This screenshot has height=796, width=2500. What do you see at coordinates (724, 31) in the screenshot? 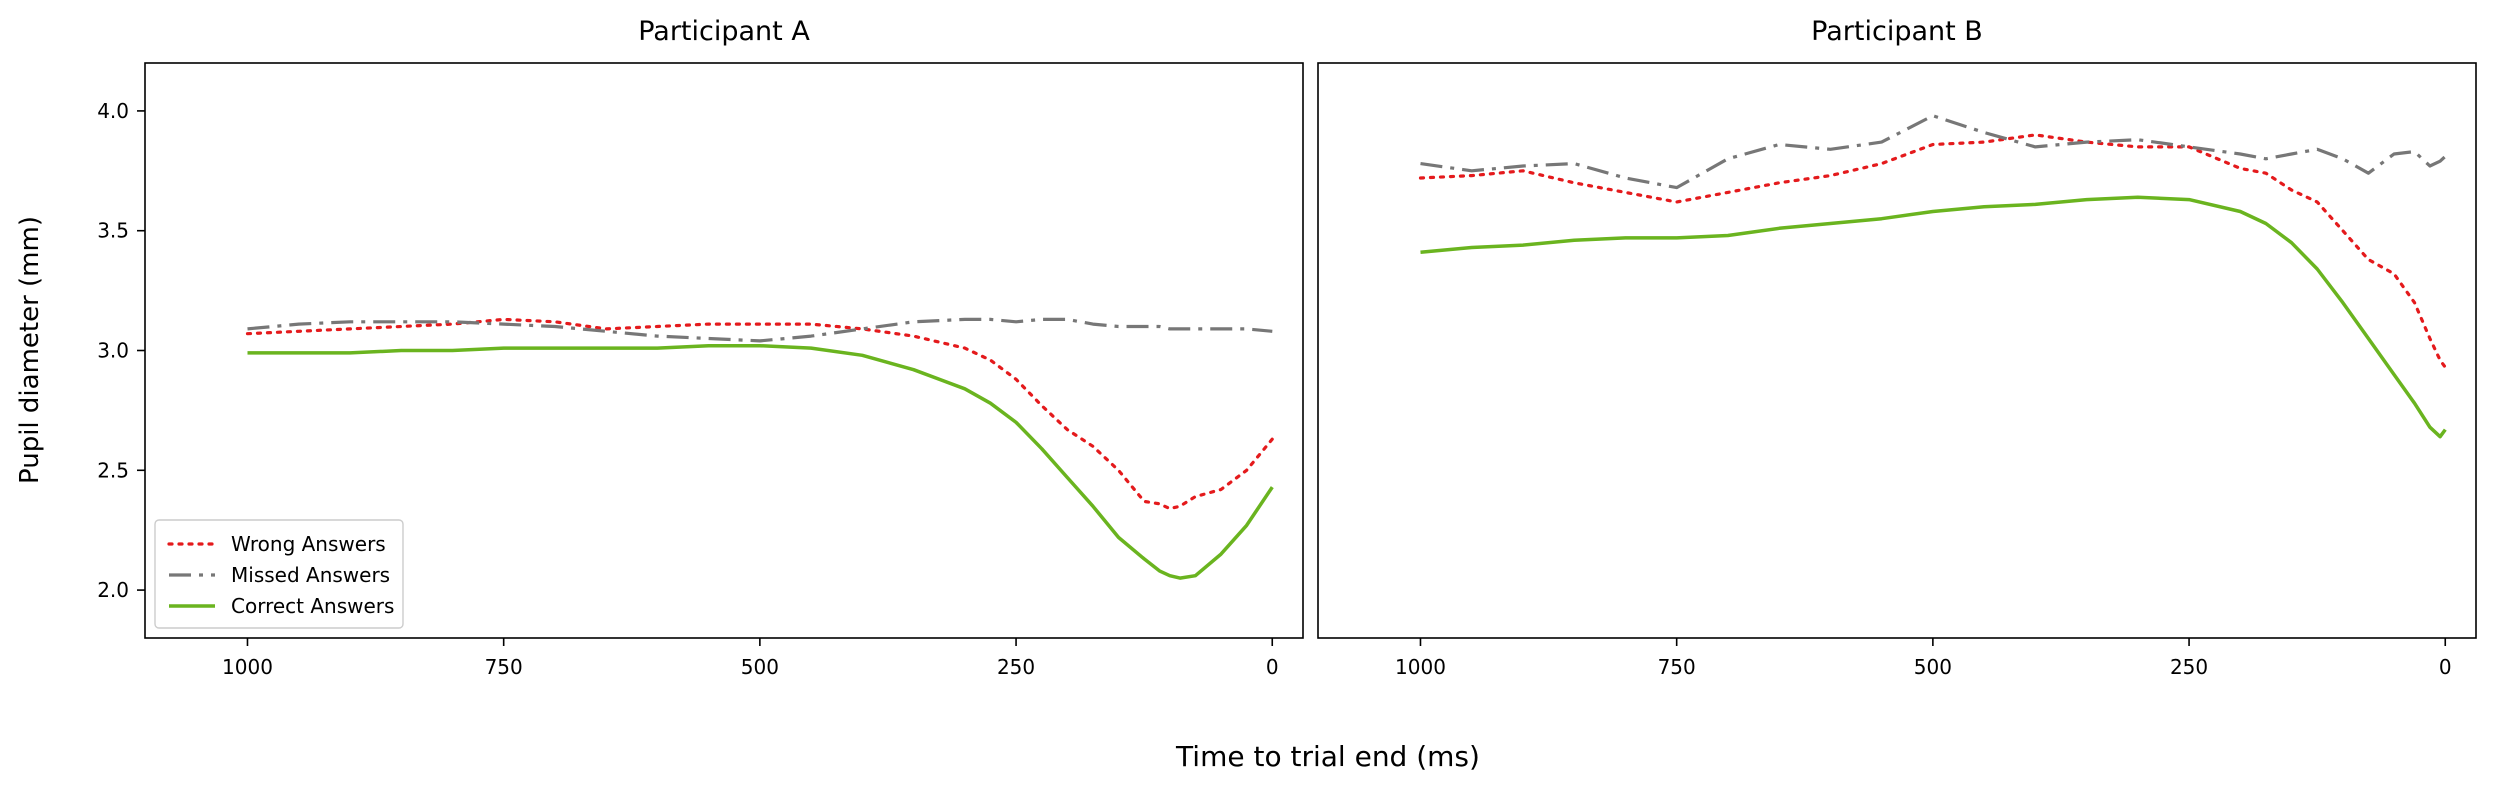
I see `panel-title: Participant A` at bounding box center [724, 31].